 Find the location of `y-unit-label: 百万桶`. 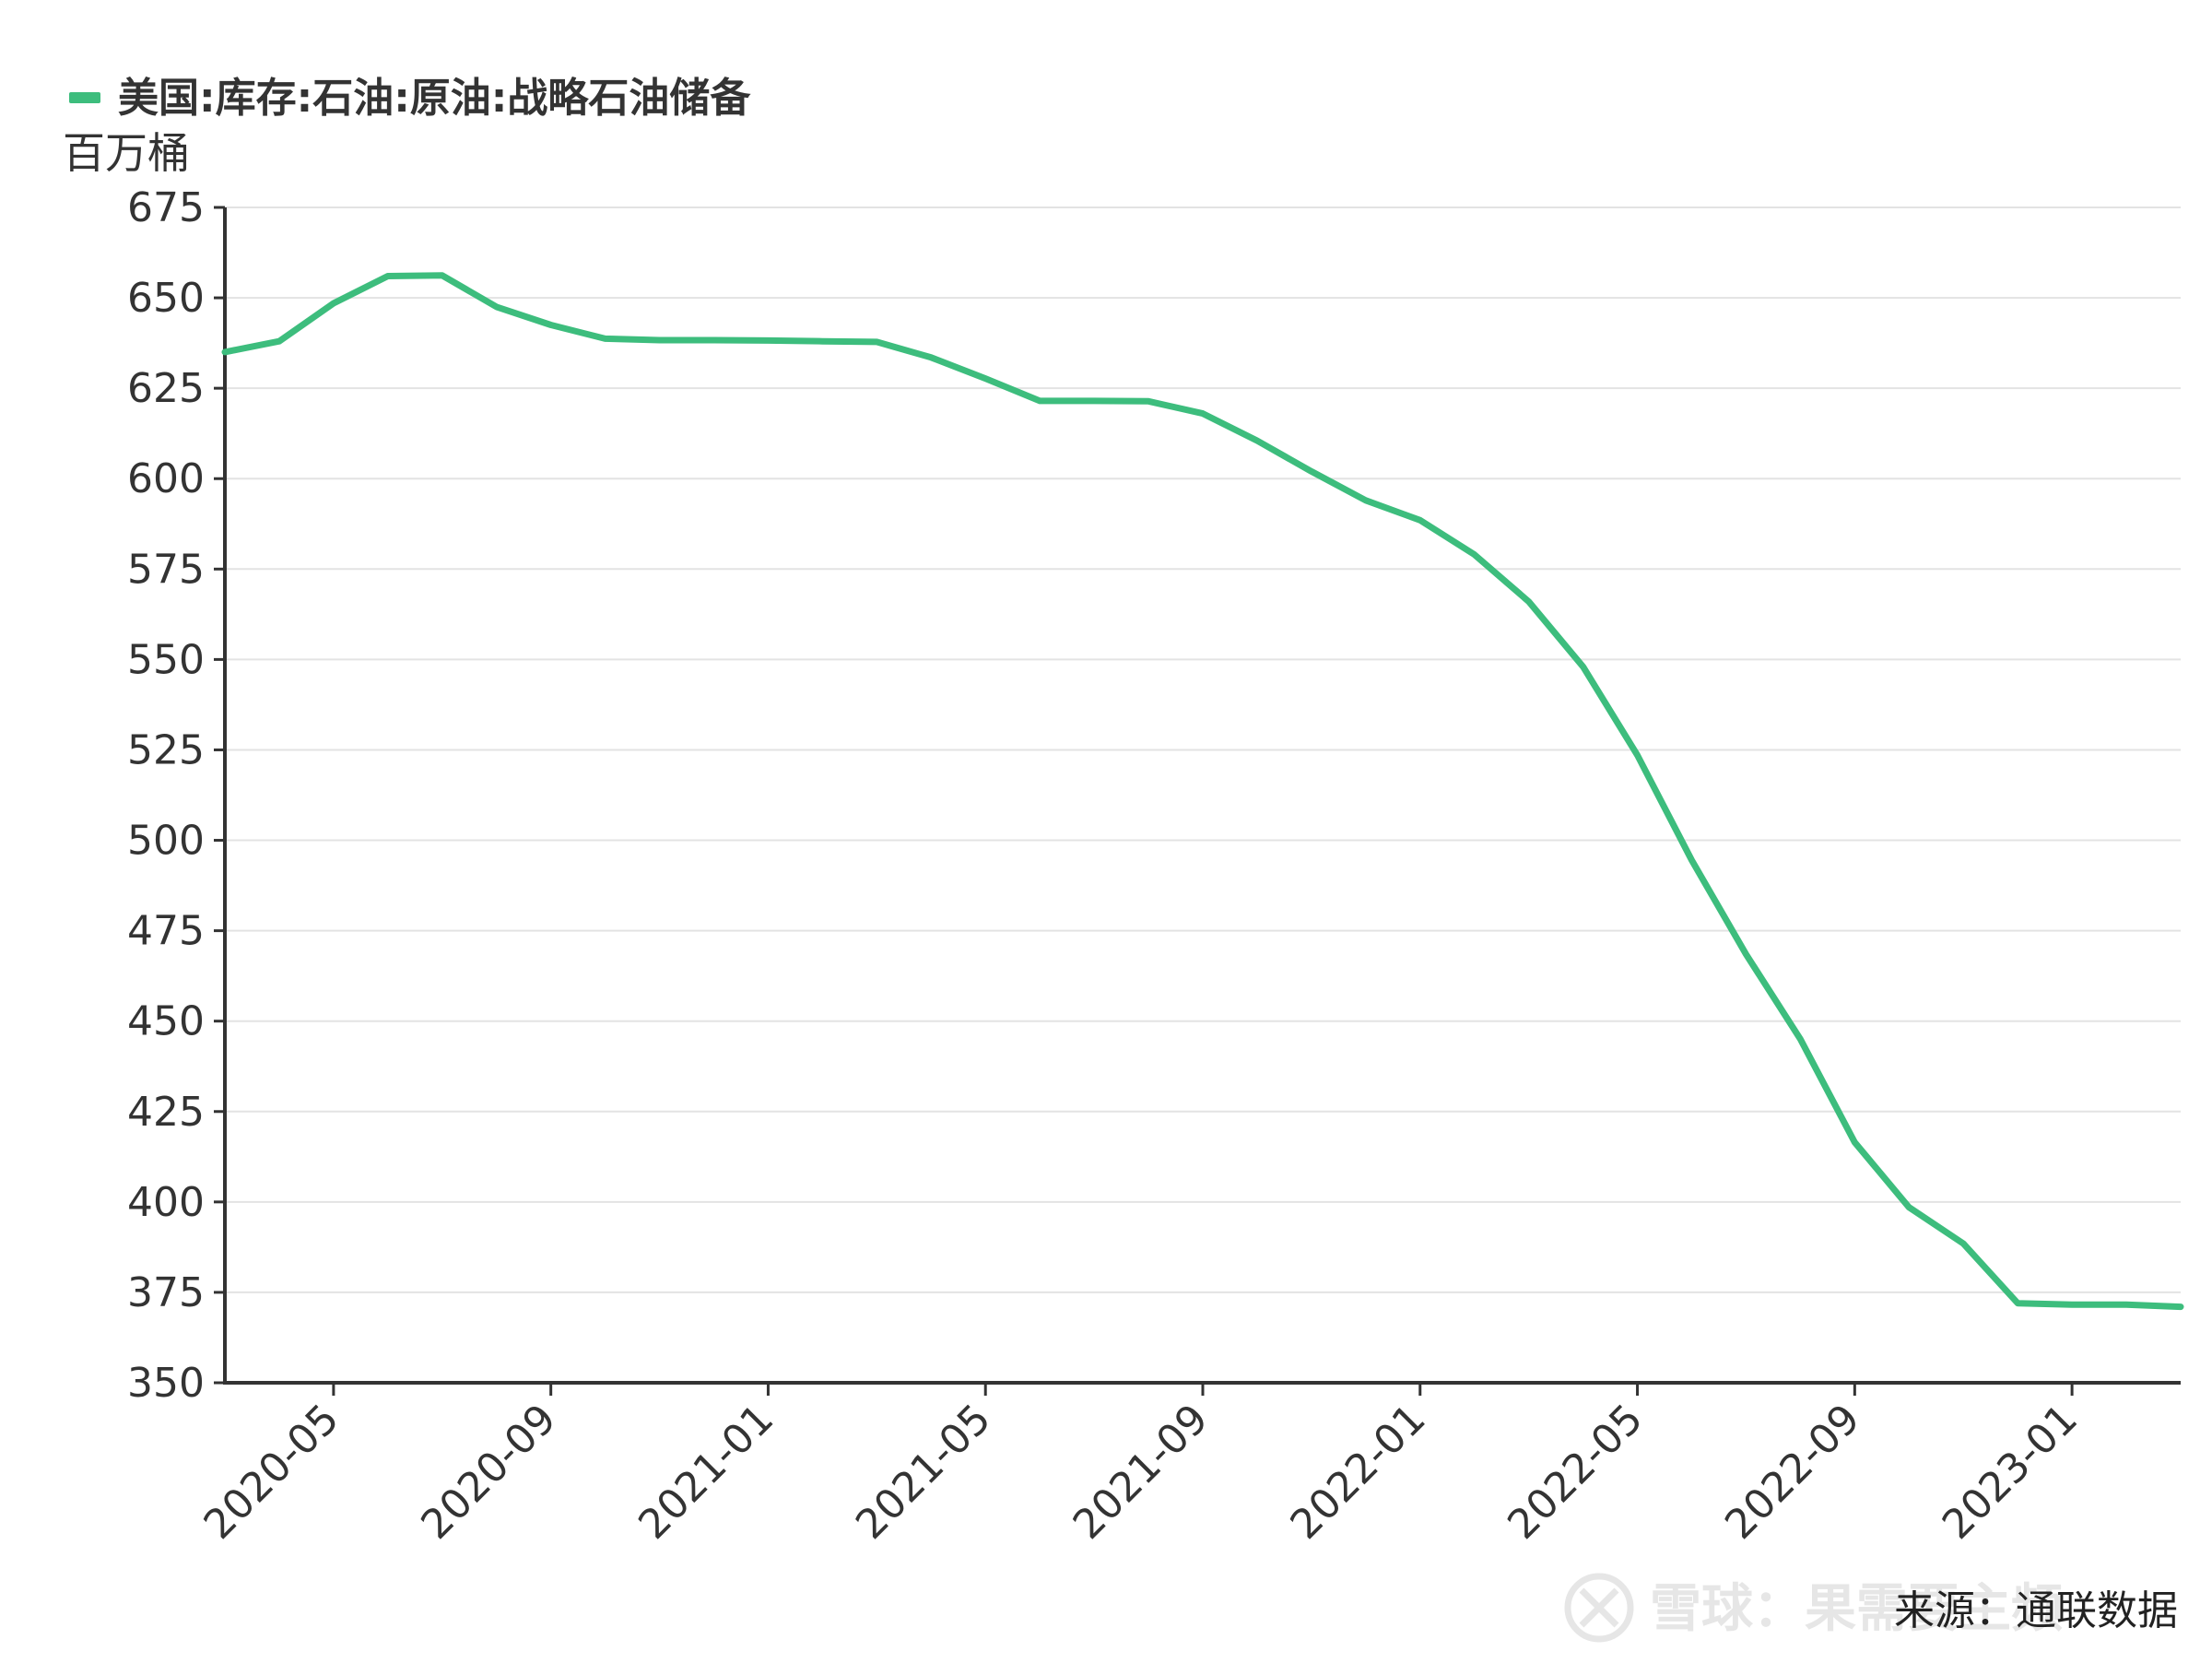

y-unit-label: 百万桶 is located at coordinates (126, 153).